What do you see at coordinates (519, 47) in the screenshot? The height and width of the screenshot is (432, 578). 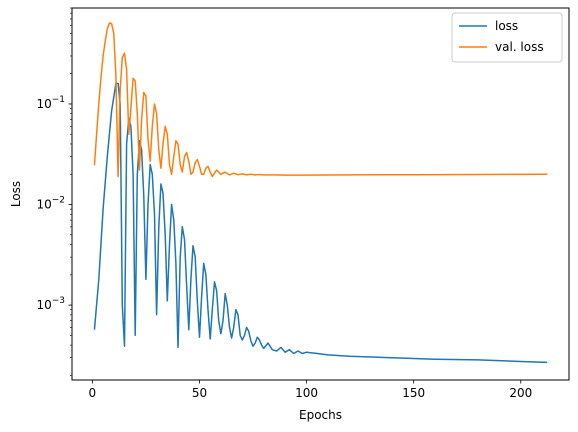 I see `legend-label-val-loss: val. loss` at bounding box center [519, 47].